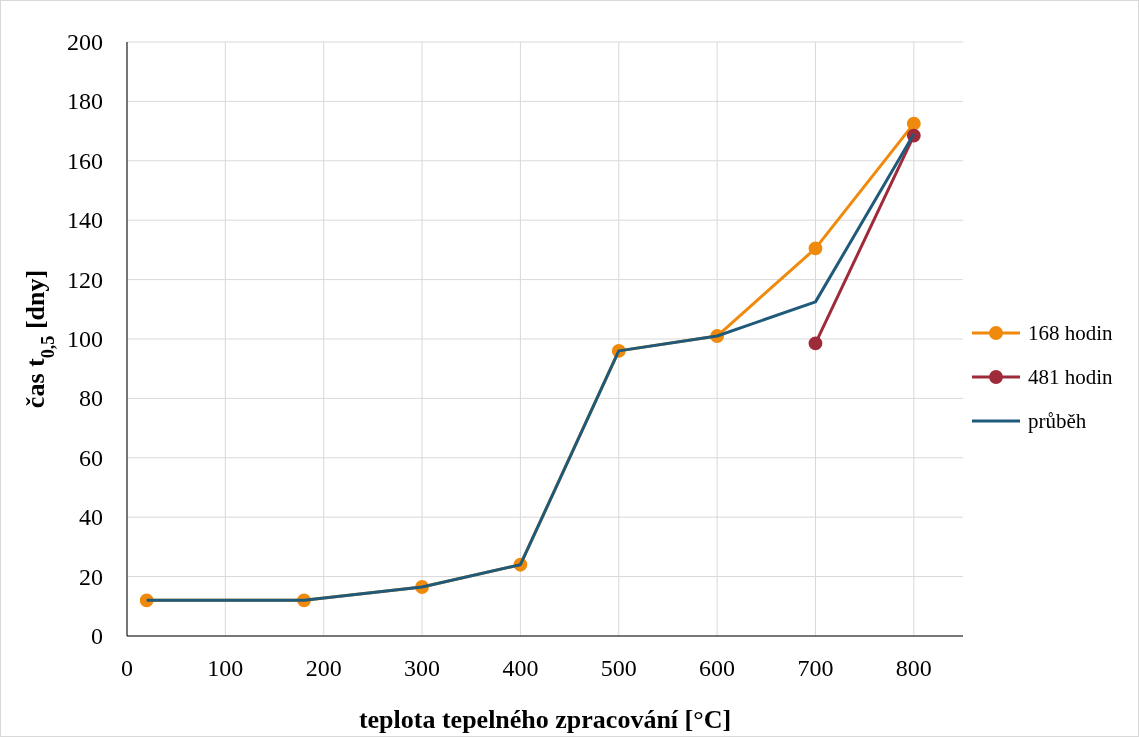  What do you see at coordinates (520, 668) in the screenshot?
I see `x-tick-label: 400` at bounding box center [520, 668].